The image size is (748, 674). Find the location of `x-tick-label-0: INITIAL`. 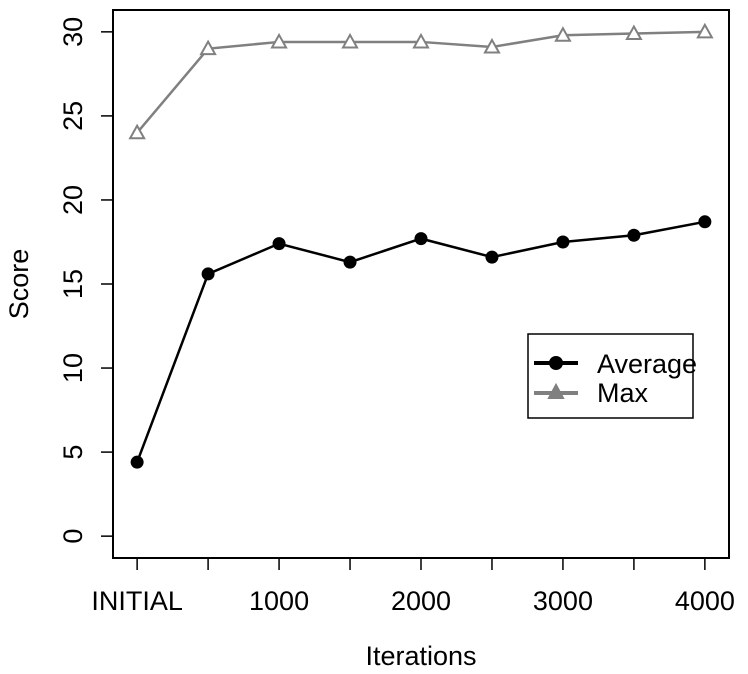

x-tick-label-0: INITIAL is located at coordinates (137, 601).